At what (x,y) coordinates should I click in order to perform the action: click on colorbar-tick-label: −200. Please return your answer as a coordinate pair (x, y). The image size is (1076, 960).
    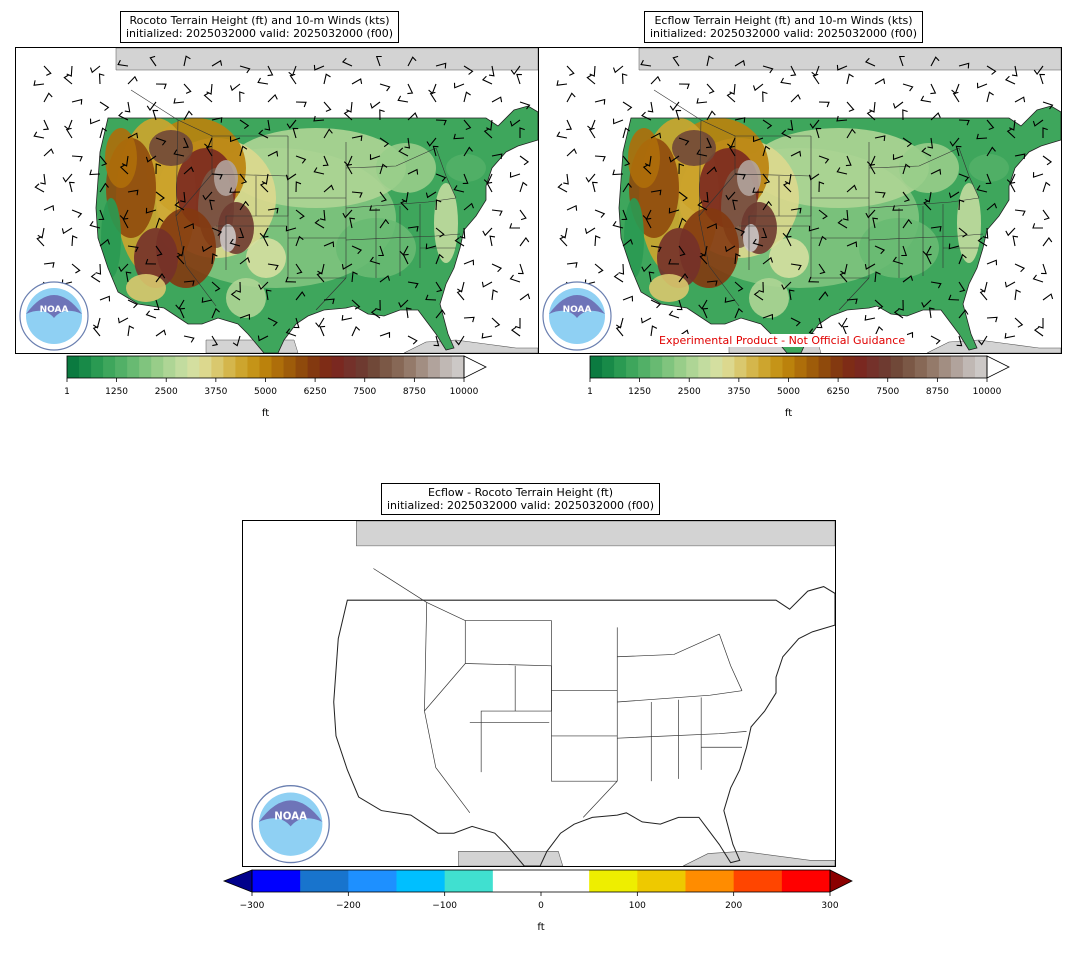
    Looking at the image, I should click on (348, 906).